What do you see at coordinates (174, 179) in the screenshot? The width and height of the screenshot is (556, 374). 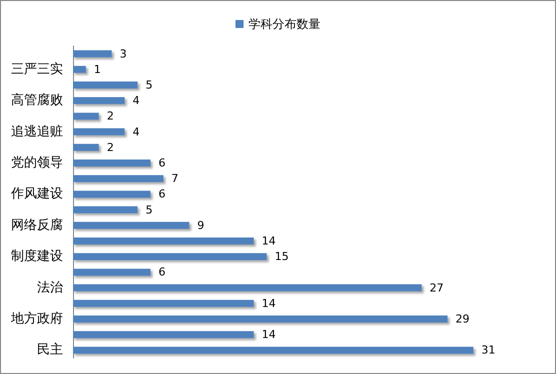 I see `data-label: 7` at bounding box center [174, 179].